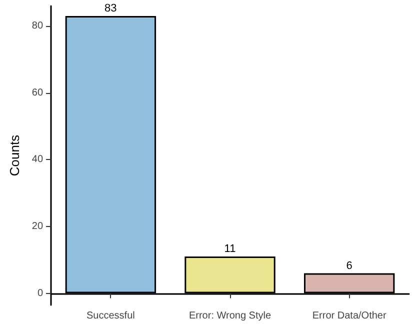  Describe the element at coordinates (14, 155) in the screenshot. I see `y-axis-title: Counts` at that location.